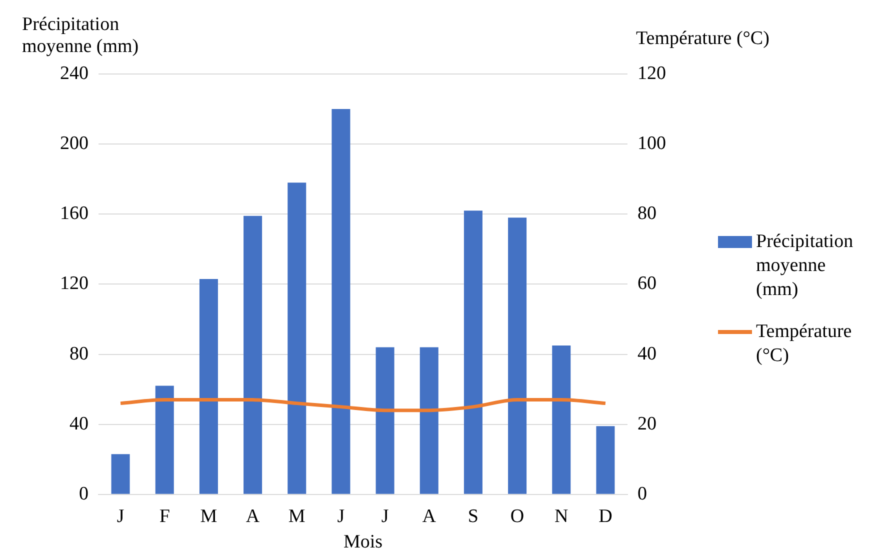 The image size is (876, 558). I want to click on y-axis-title: Précipitation moyenne (mm), so click(81, 36).